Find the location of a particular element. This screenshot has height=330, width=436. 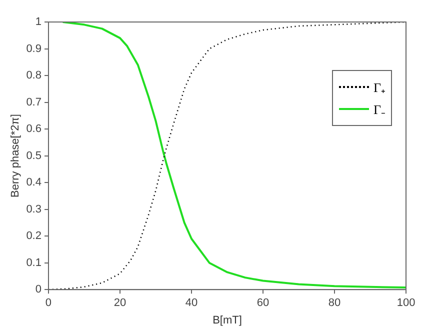

y-tick-label: 1 is located at coordinates (38, 22).